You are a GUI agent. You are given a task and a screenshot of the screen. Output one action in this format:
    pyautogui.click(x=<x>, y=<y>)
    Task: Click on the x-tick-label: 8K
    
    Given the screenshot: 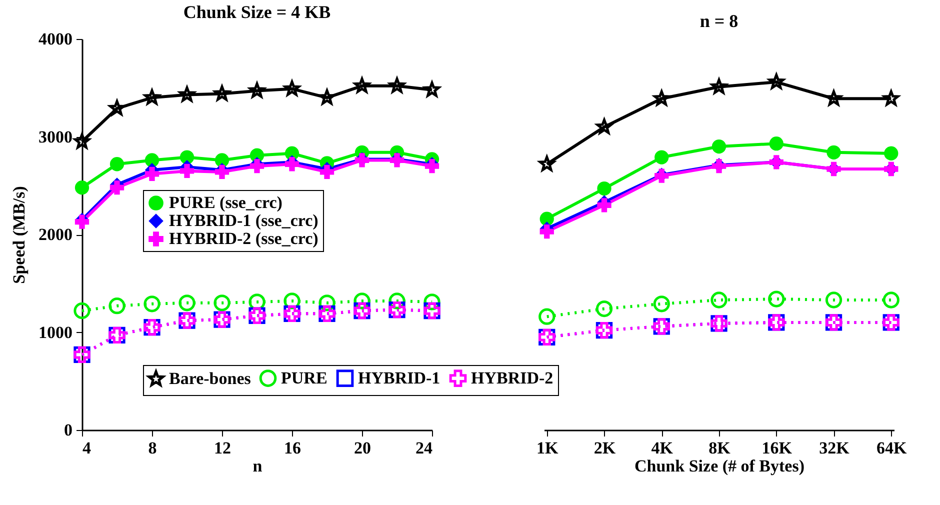 What is the action you would take?
    pyautogui.click(x=720, y=448)
    